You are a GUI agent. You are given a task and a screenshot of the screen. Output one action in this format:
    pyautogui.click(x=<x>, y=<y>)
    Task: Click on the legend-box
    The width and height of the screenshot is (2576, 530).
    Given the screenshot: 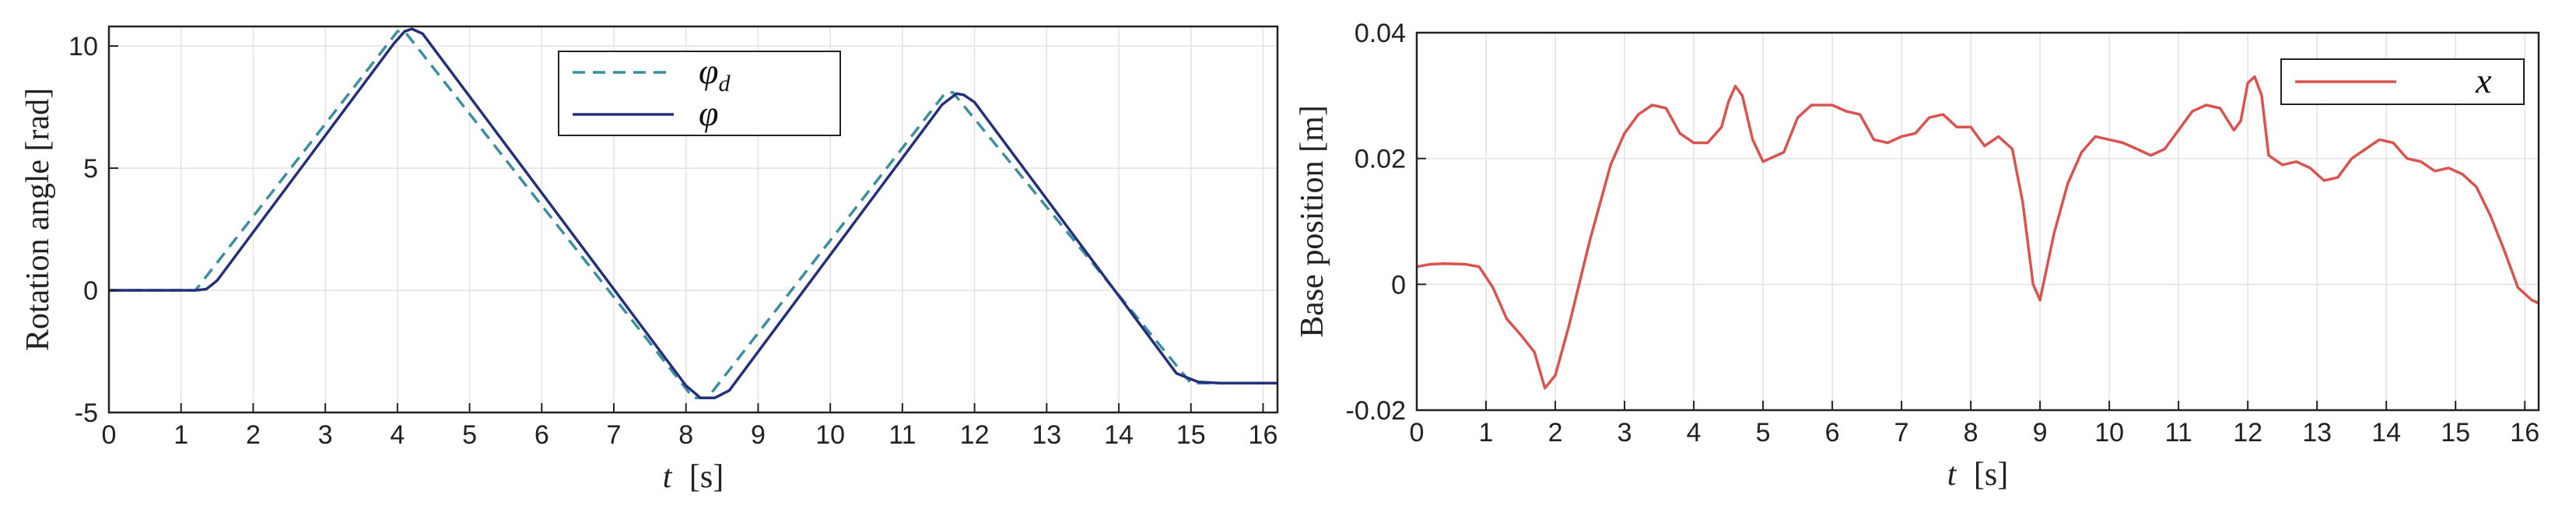 What is the action you would take?
    pyautogui.click(x=700, y=94)
    